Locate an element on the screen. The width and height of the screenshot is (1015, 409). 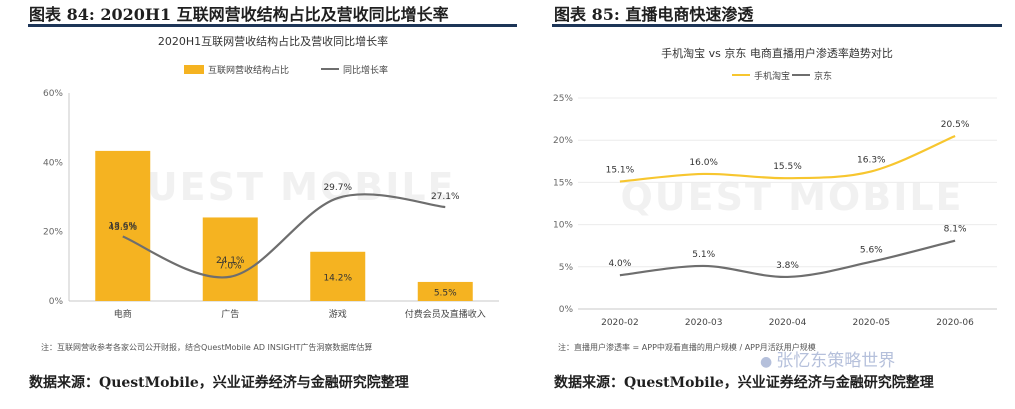
taobao-line is located at coordinates (787, 158).